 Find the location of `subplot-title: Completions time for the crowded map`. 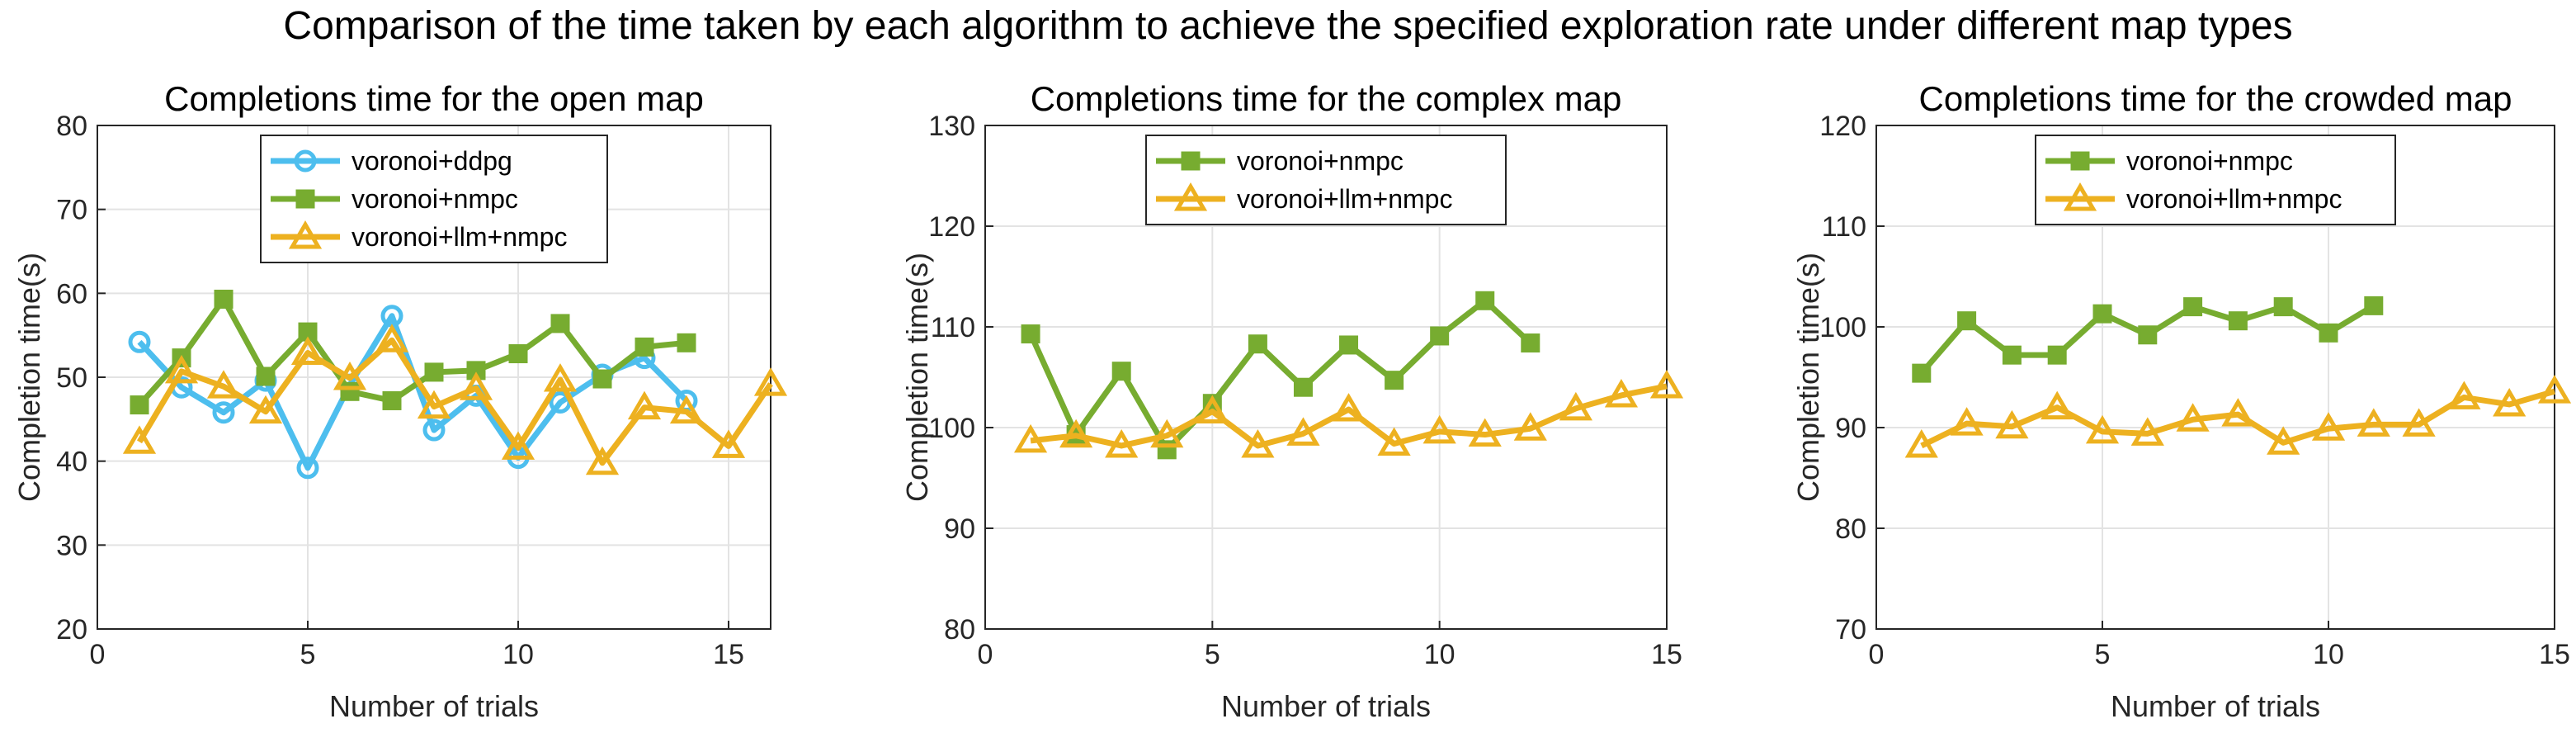

subplot-title: Completions time for the crowded map is located at coordinates (2215, 98).